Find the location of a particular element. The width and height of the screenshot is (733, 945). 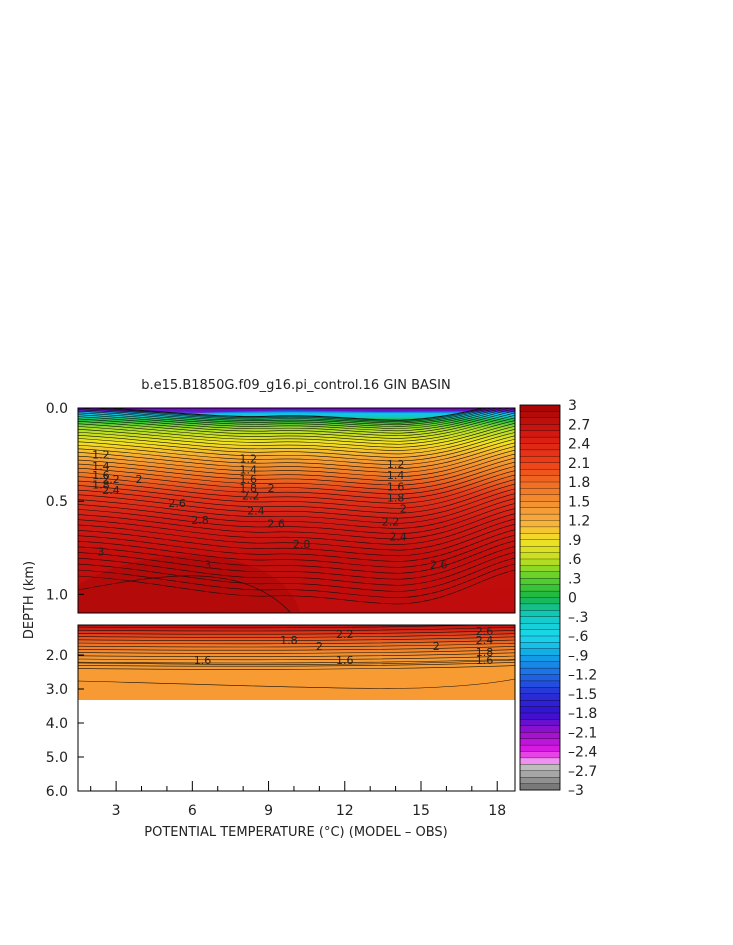

y-tick-label: 0.0 is located at coordinates (57, 409).